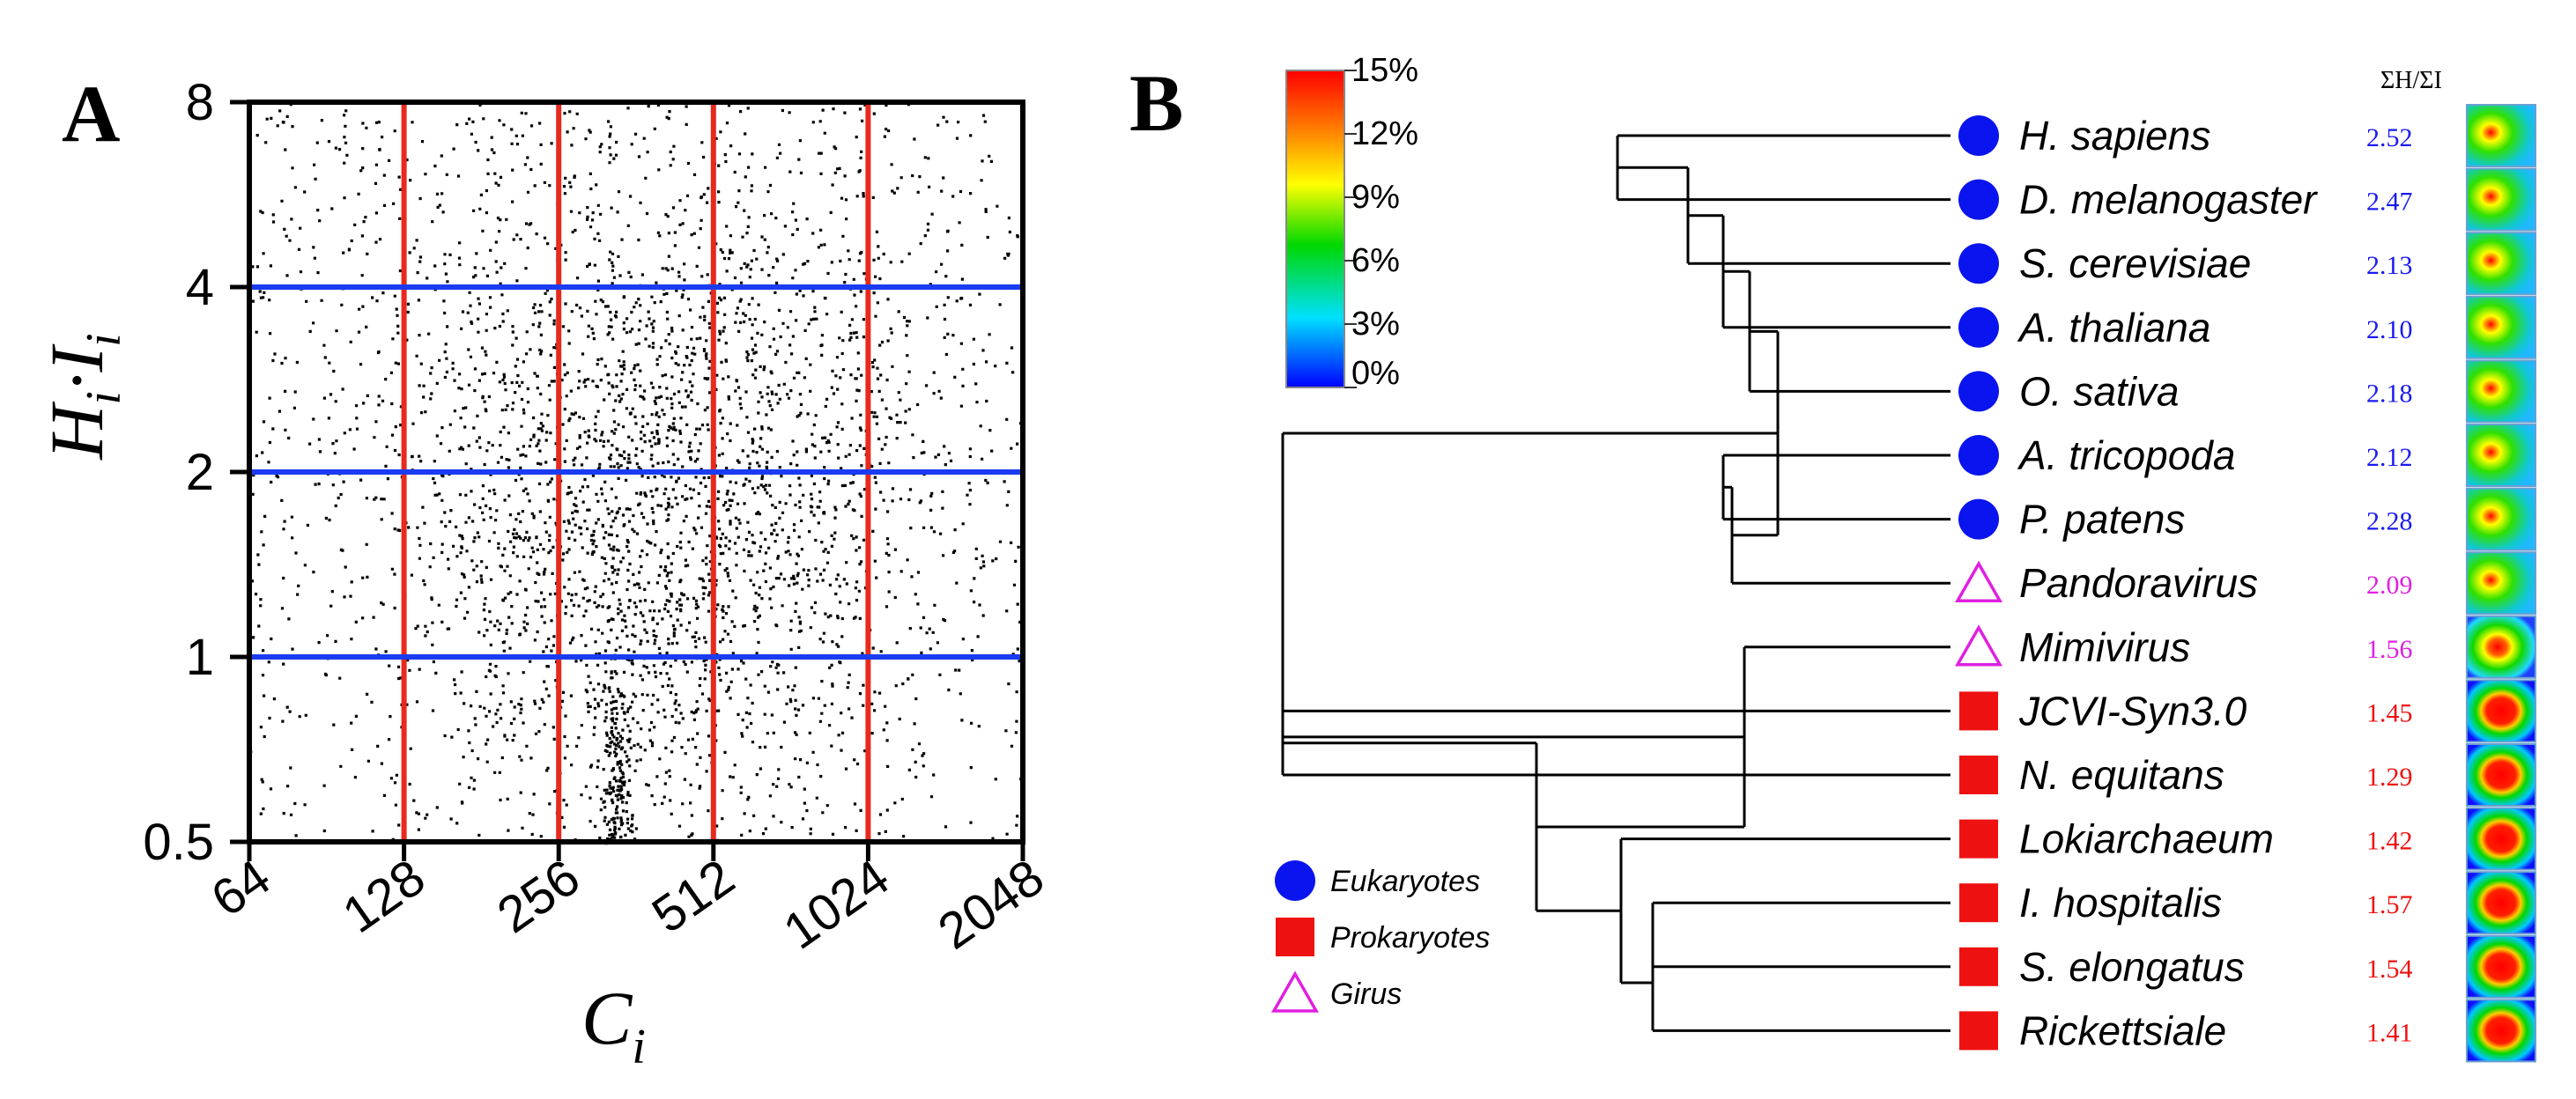 This screenshot has width=2576, height=1099. Describe the element at coordinates (1366, 994) in the screenshot. I see `legend-label: Girus` at that location.